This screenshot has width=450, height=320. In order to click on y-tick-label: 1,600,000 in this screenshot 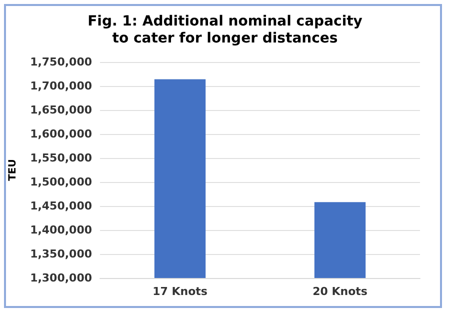, I will do `click(61, 134)`.